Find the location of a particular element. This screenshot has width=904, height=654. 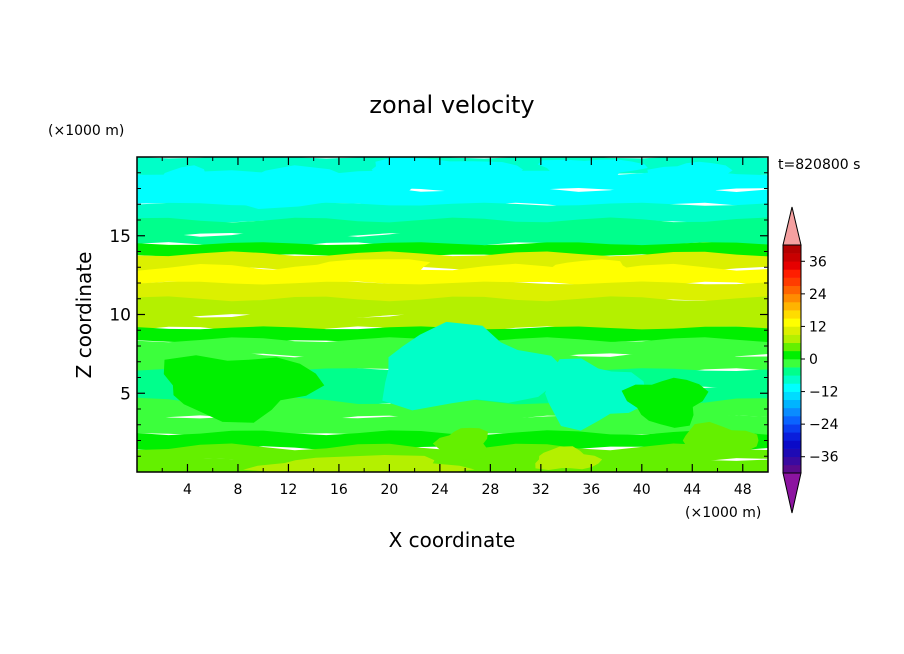

colorbar-tick-label: 0 is located at coordinates (813, 360).